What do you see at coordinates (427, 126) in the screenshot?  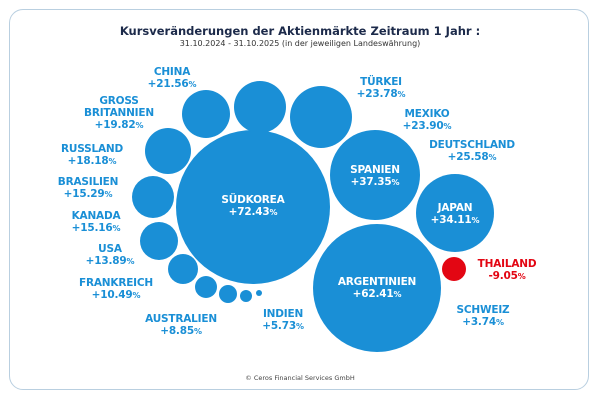 I see `change-value: +23.90%` at bounding box center [427, 126].